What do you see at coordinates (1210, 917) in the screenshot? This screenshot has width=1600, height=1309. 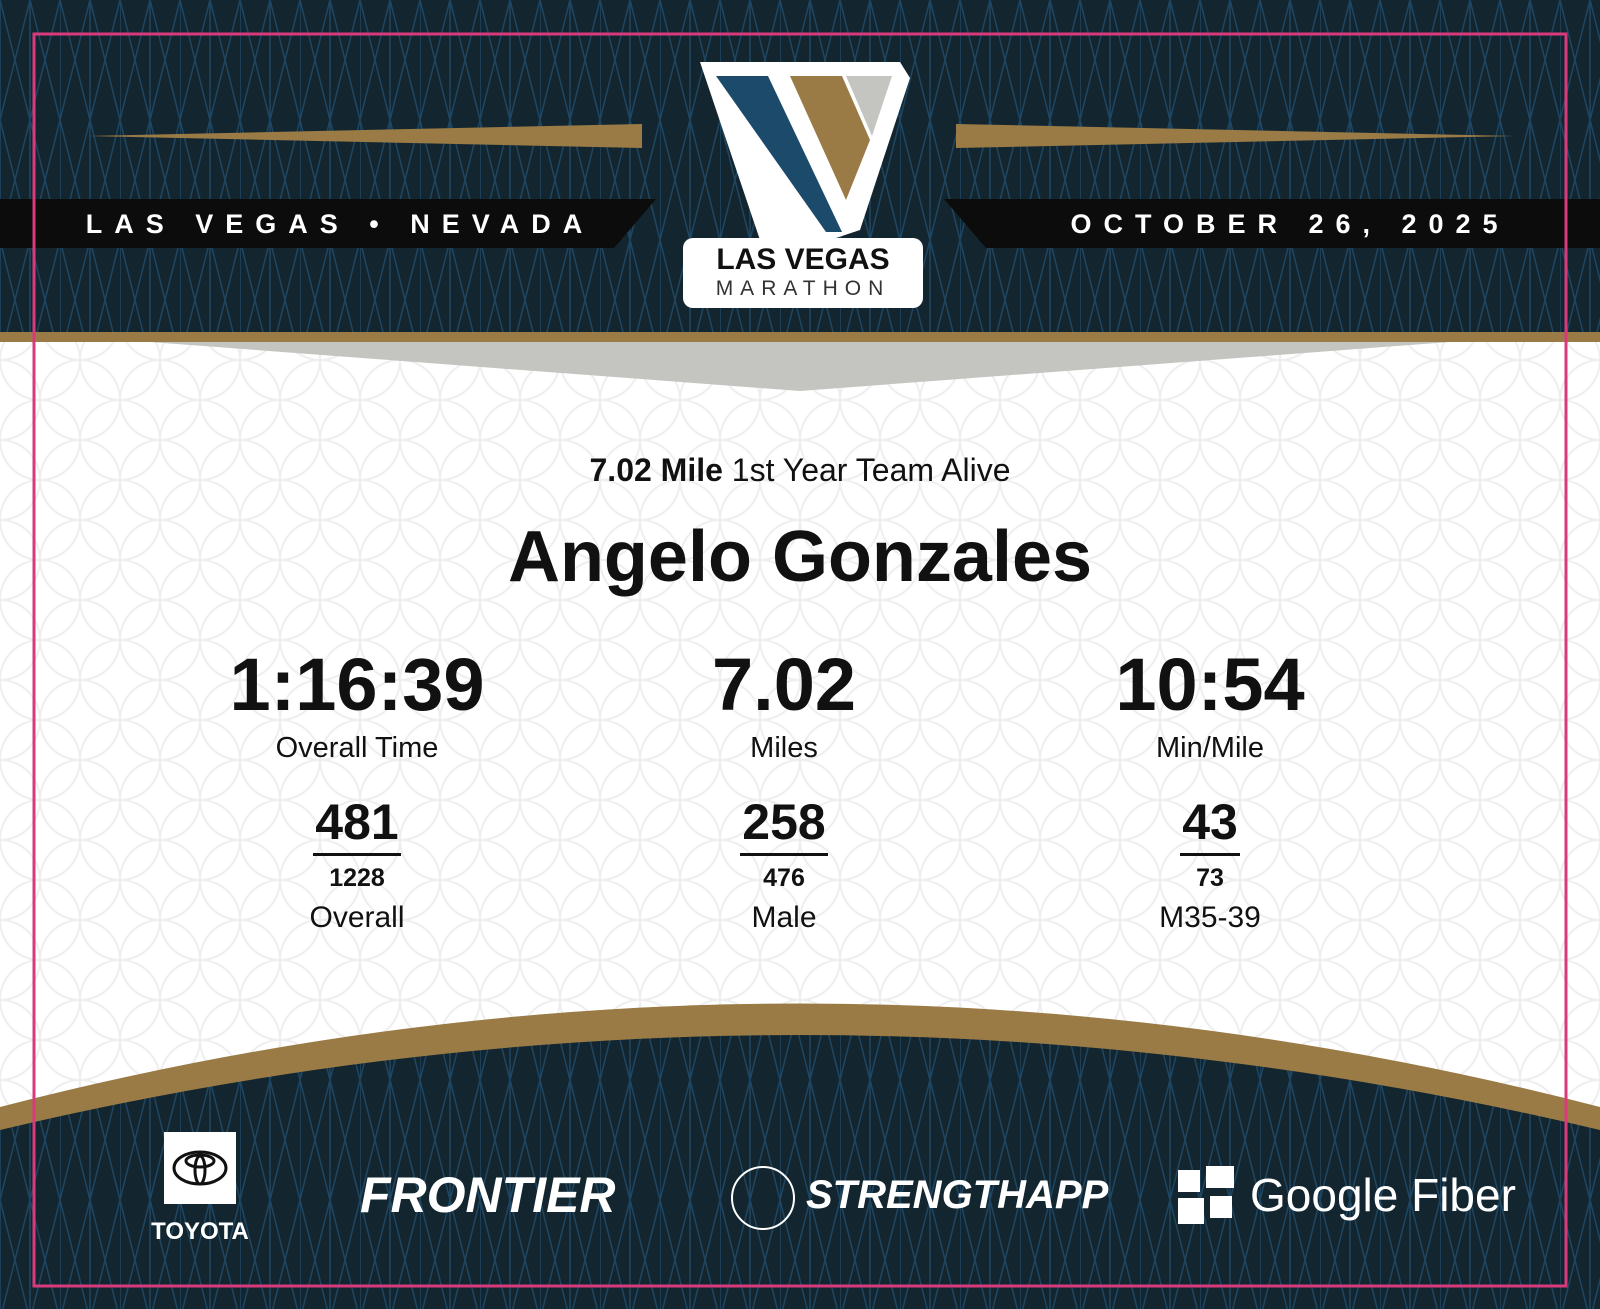 I see `rank-label: M35-39` at bounding box center [1210, 917].